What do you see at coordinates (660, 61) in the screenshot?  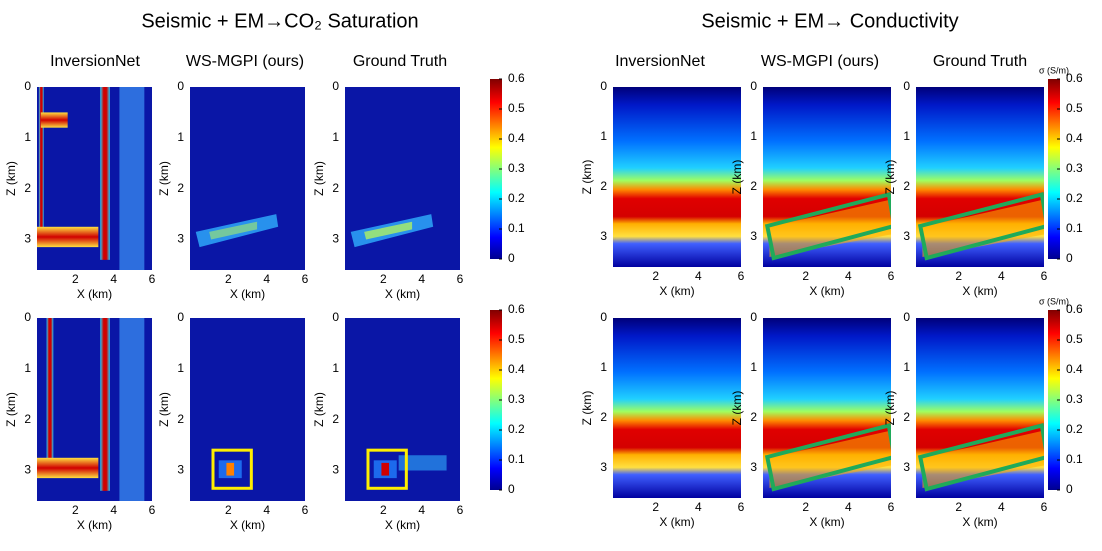 I see `column-header: InversionNet` at bounding box center [660, 61].